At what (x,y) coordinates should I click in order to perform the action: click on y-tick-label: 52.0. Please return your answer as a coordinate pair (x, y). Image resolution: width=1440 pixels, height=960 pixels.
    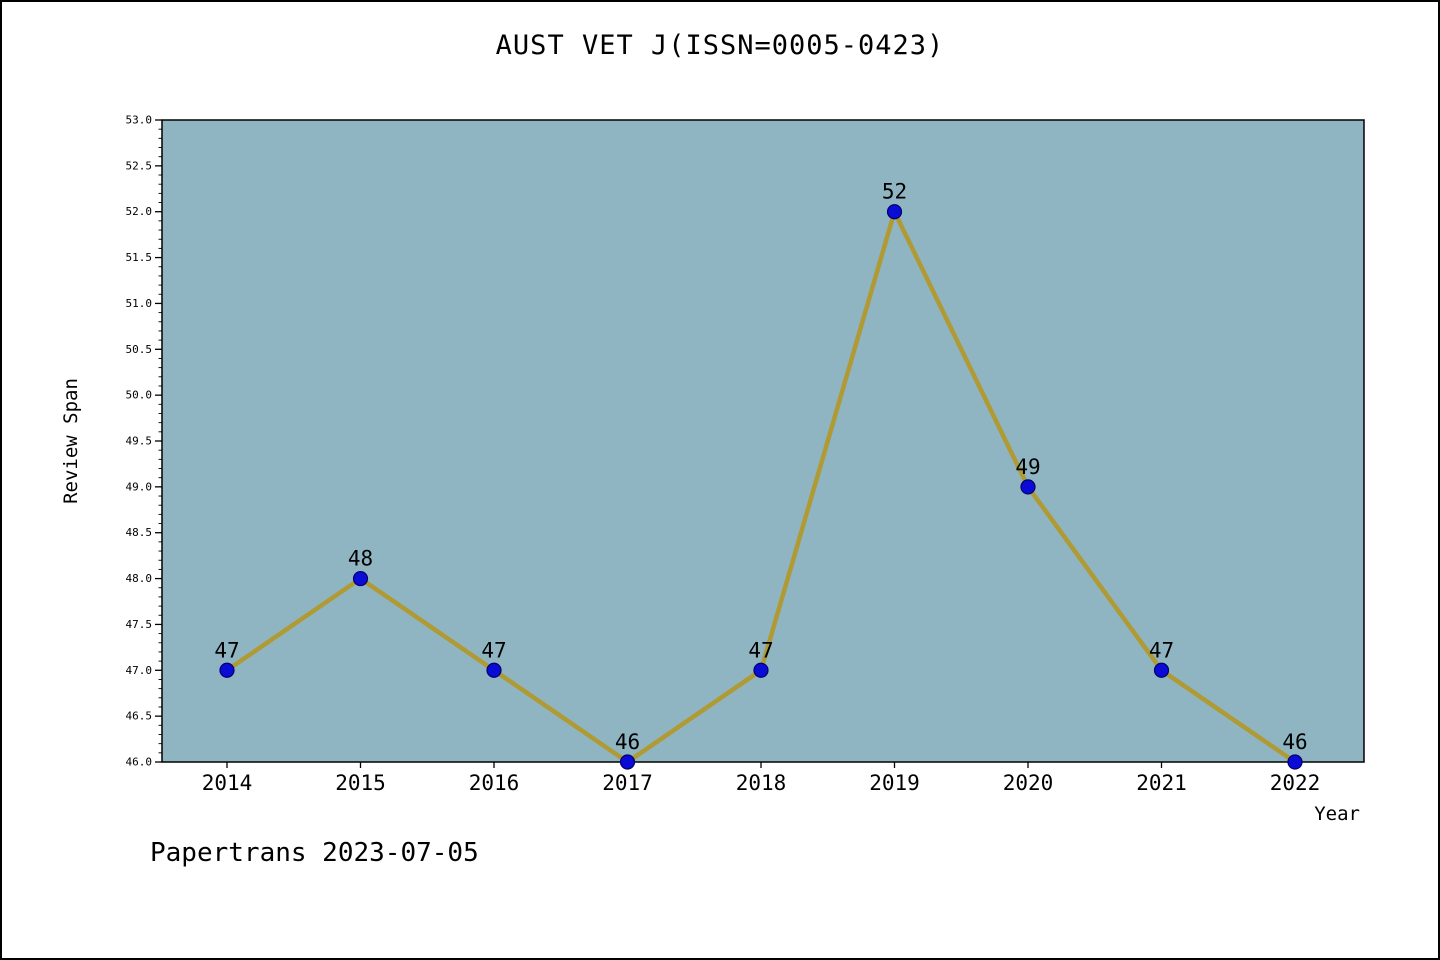
    Looking at the image, I should click on (139, 211).